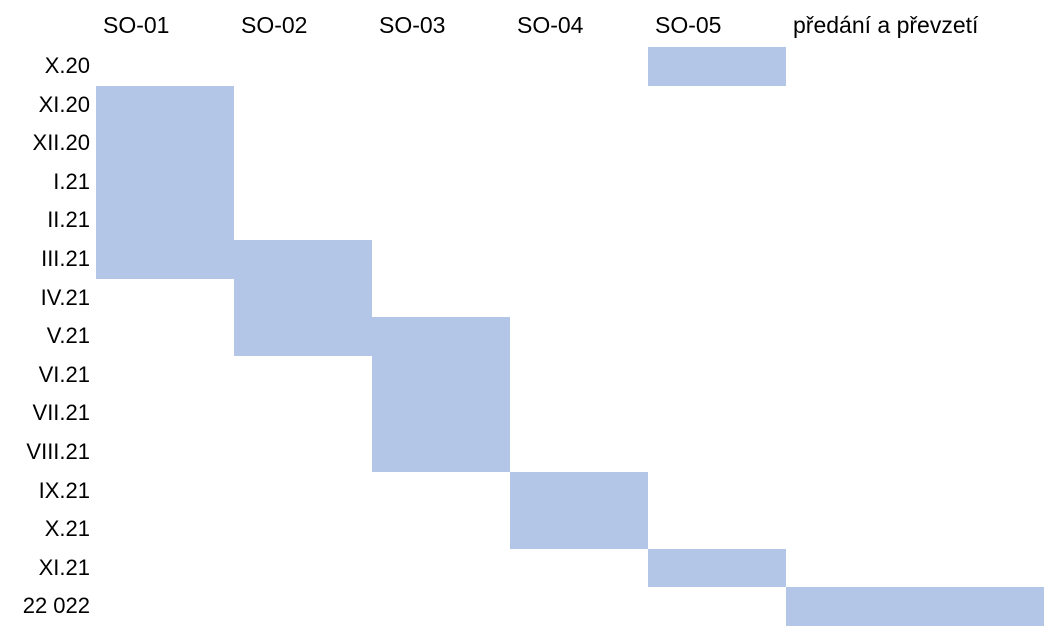 This screenshot has width=1046, height=626. I want to click on row-label: IX.21, so click(64, 490).